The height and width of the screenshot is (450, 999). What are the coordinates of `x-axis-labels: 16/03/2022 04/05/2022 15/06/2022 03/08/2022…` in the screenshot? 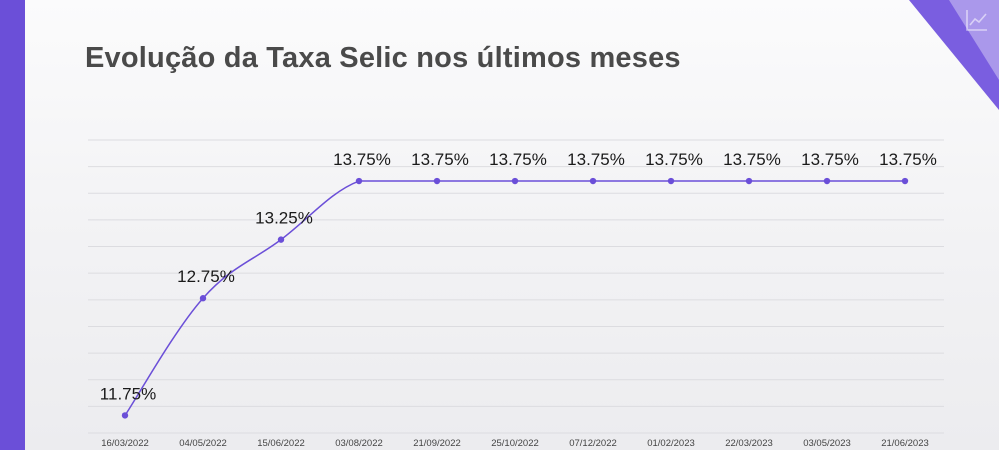 It's located at (515, 443).